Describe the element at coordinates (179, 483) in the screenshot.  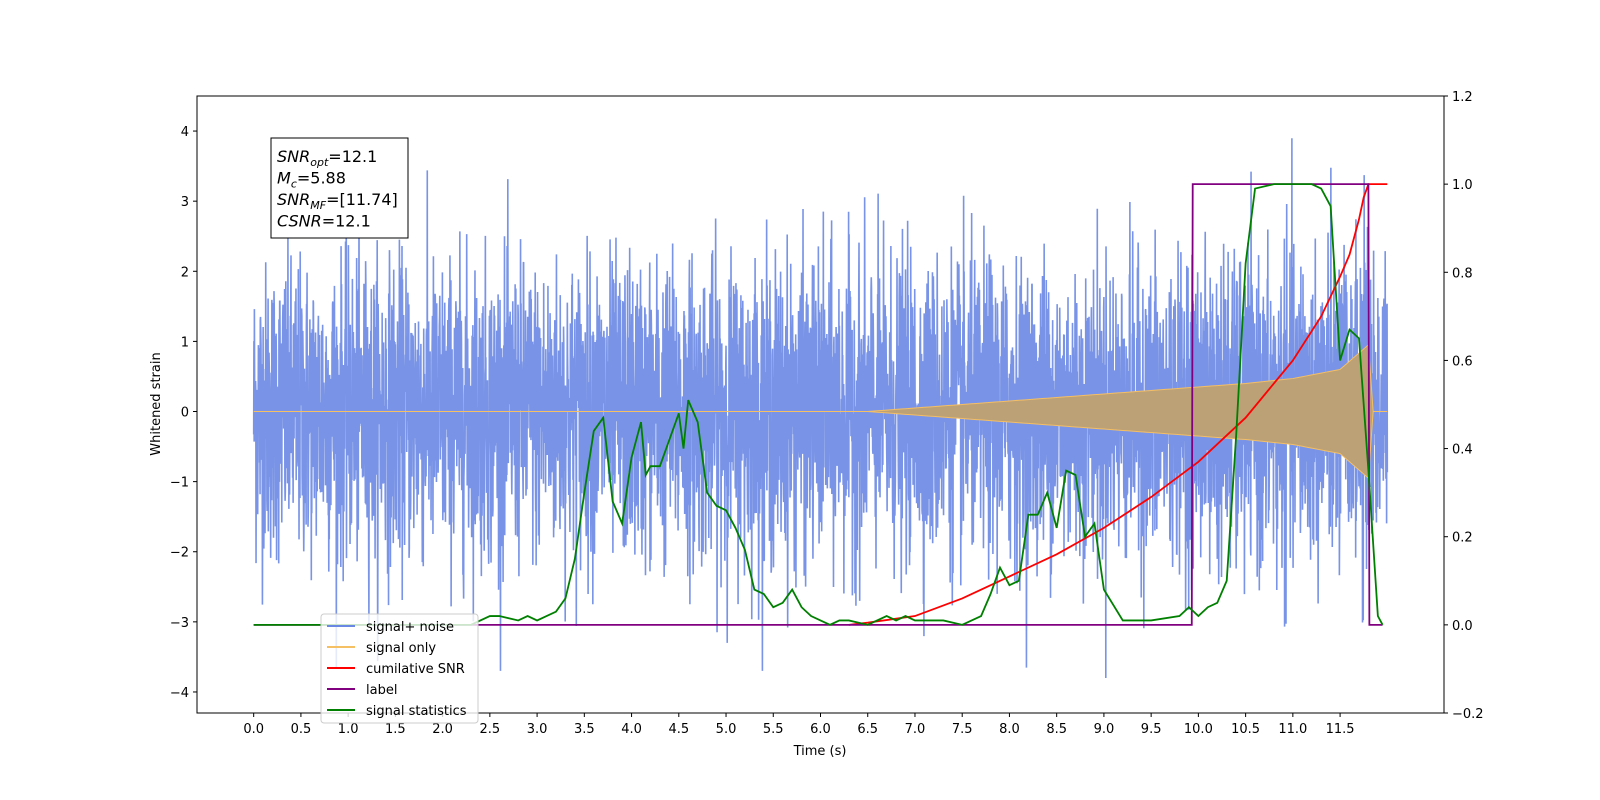
I see `y-left-tick-label: −1` at that location.